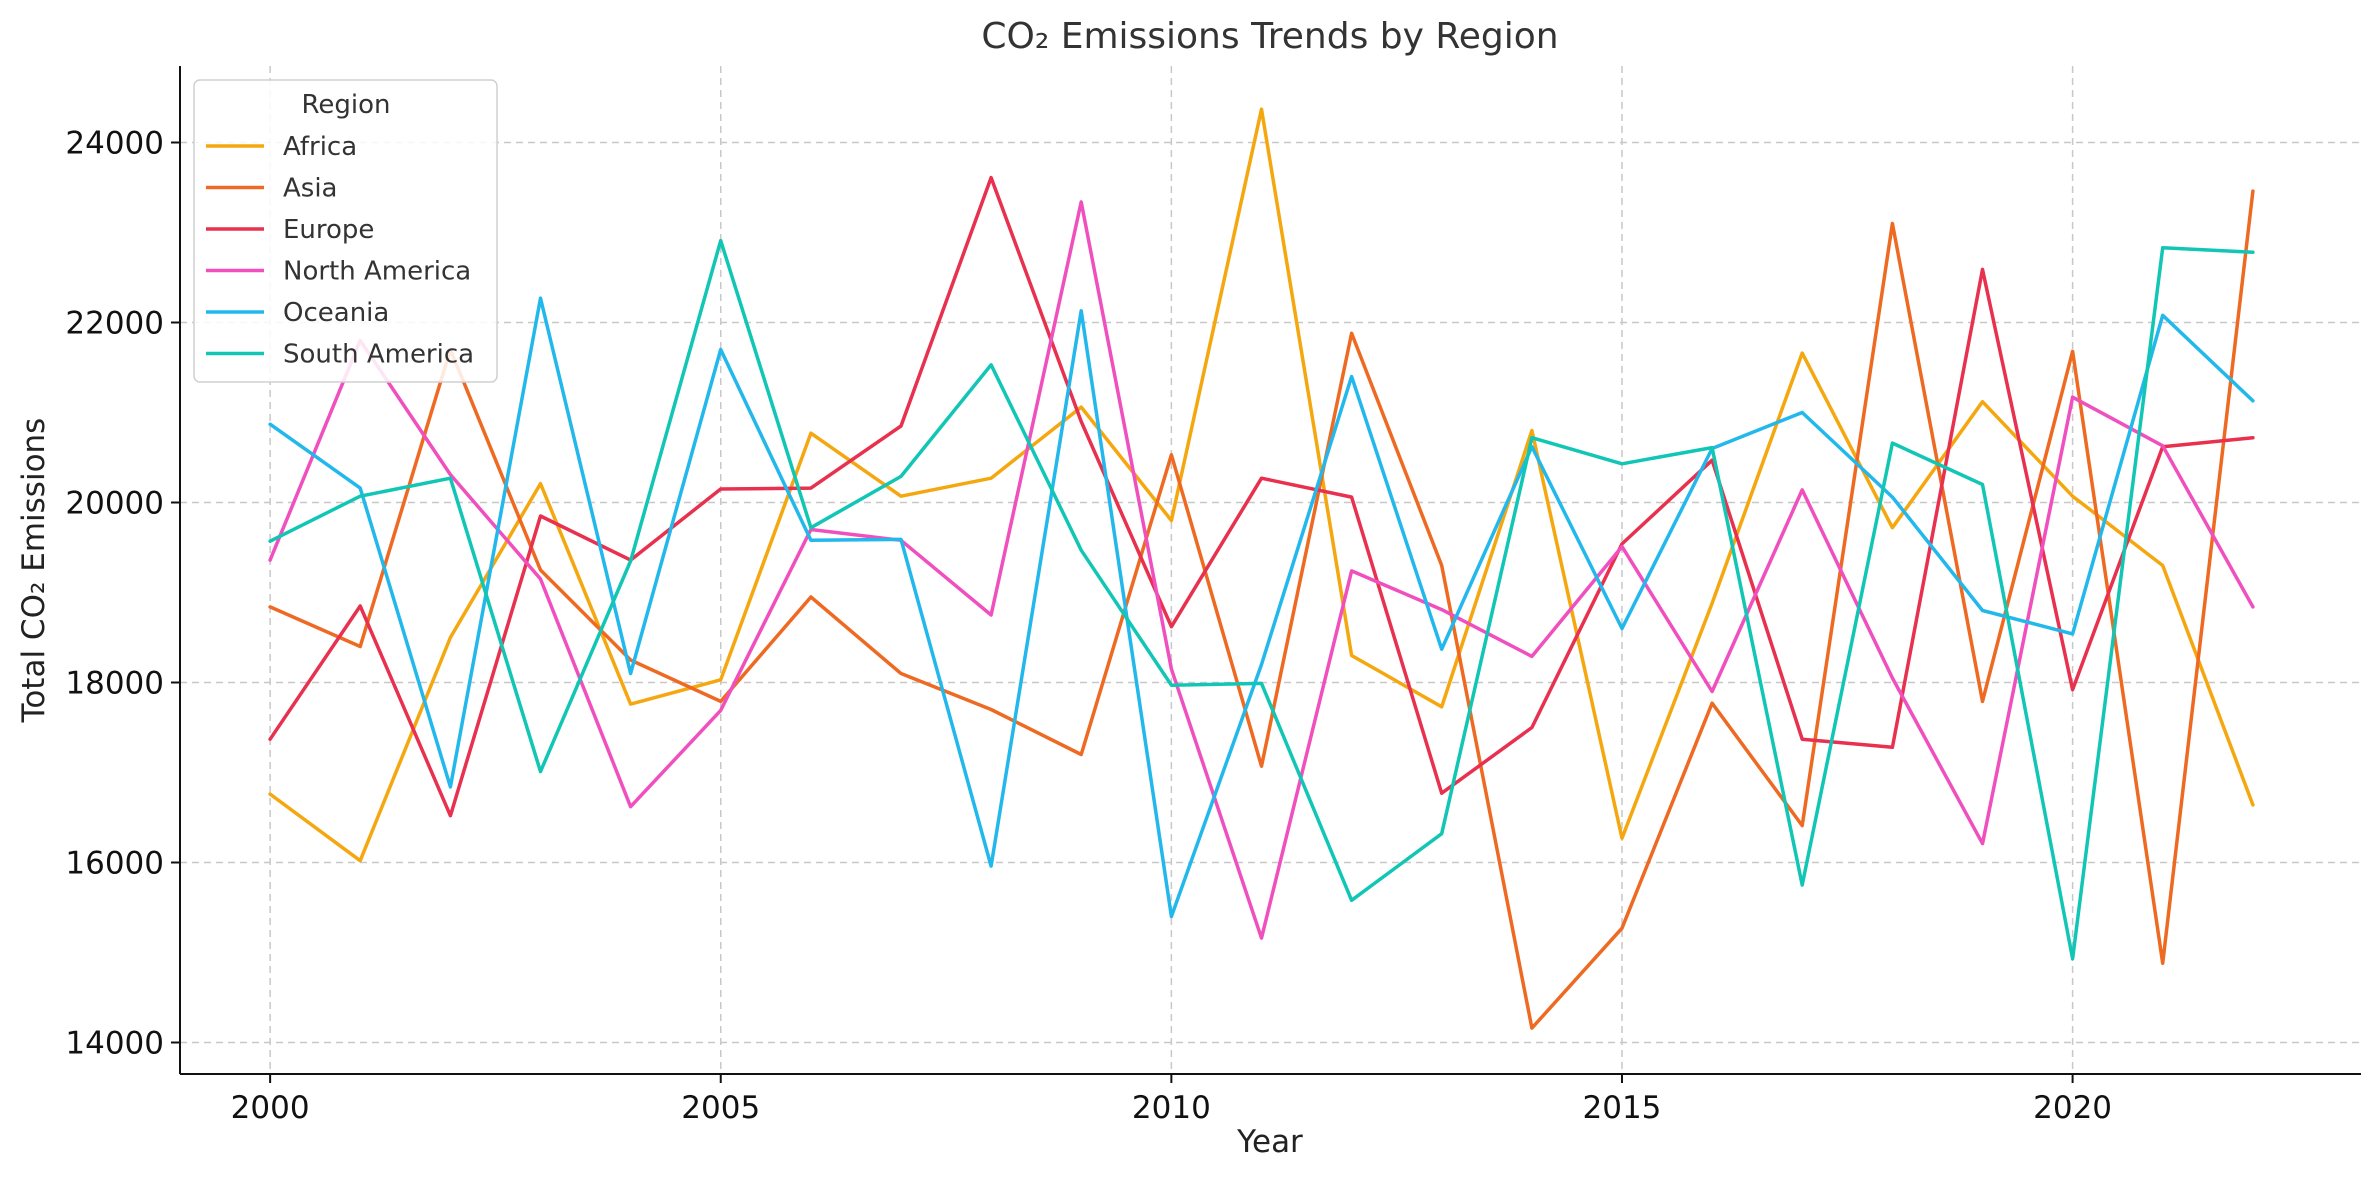  What do you see at coordinates (34, 571) in the screenshot?
I see `y-axis-label: Total CO₂ Emissions` at bounding box center [34, 571].